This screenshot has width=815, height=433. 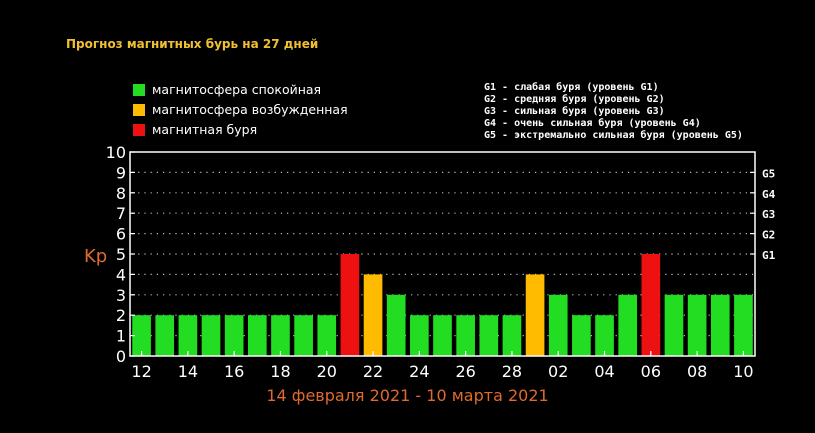 What do you see at coordinates (121, 254) in the screenshot?
I see `y-tick-label: 5` at bounding box center [121, 254].